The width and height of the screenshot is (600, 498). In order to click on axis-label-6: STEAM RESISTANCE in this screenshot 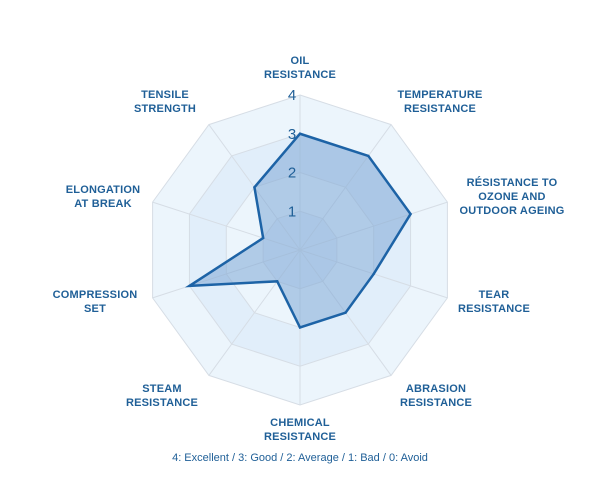, I will do `click(162, 396)`.